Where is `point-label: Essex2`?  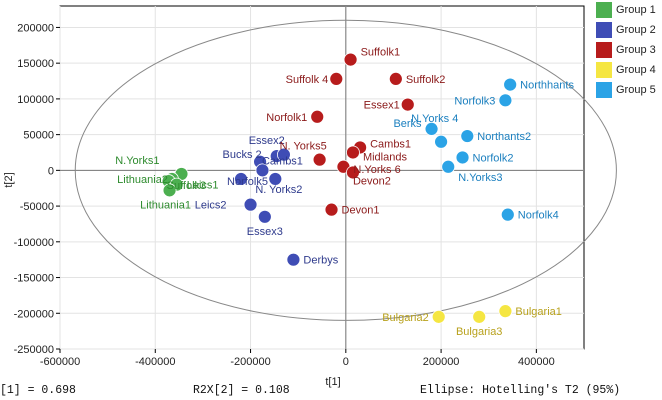
point-label: Essex2 is located at coordinates (267, 141).